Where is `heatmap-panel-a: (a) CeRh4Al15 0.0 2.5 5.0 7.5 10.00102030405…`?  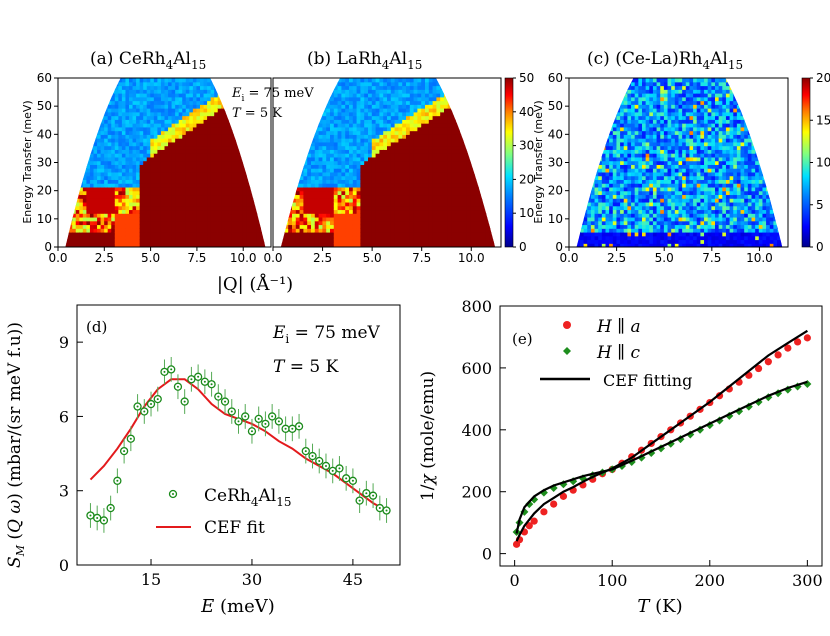 heatmap-panel-a: (a) CeRh4Al15 0.0 2.5 5.0 7.5 10.00102030405… is located at coordinates (167, 157).